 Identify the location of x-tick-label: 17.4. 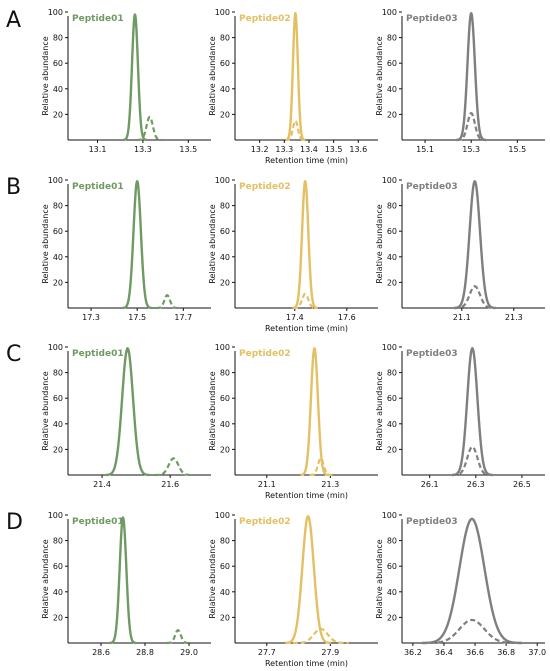
(295, 317).